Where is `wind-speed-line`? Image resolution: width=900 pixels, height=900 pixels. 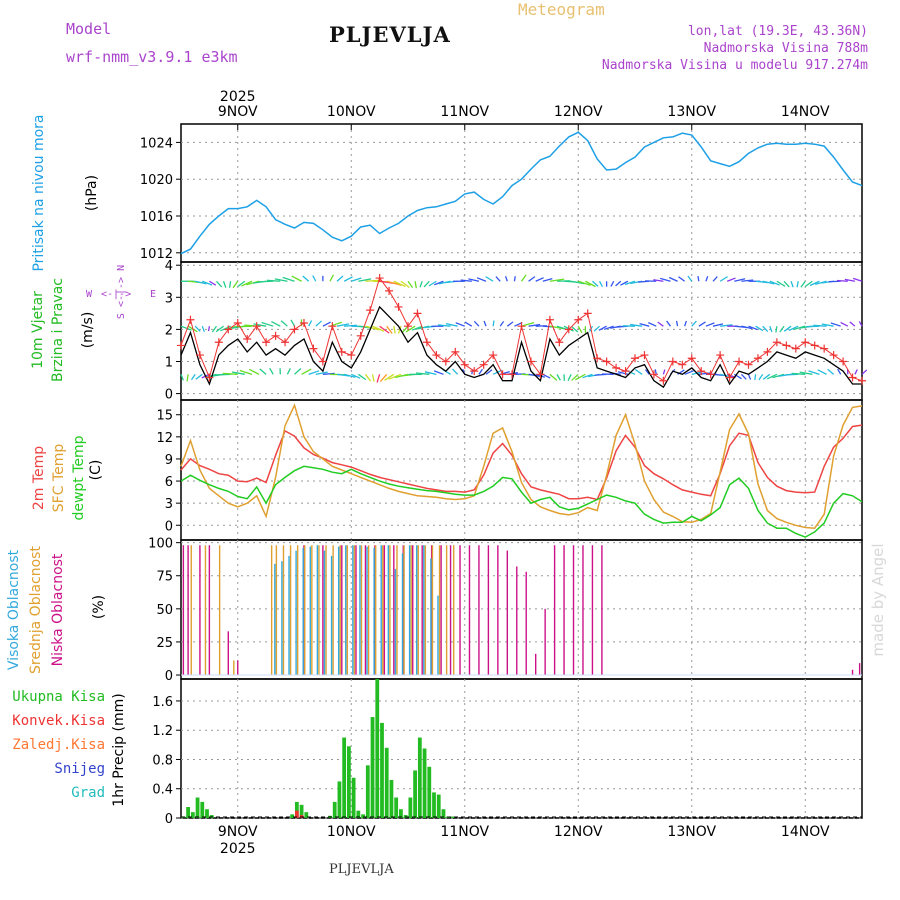
wind-speed-line is located at coordinates (521, 347).